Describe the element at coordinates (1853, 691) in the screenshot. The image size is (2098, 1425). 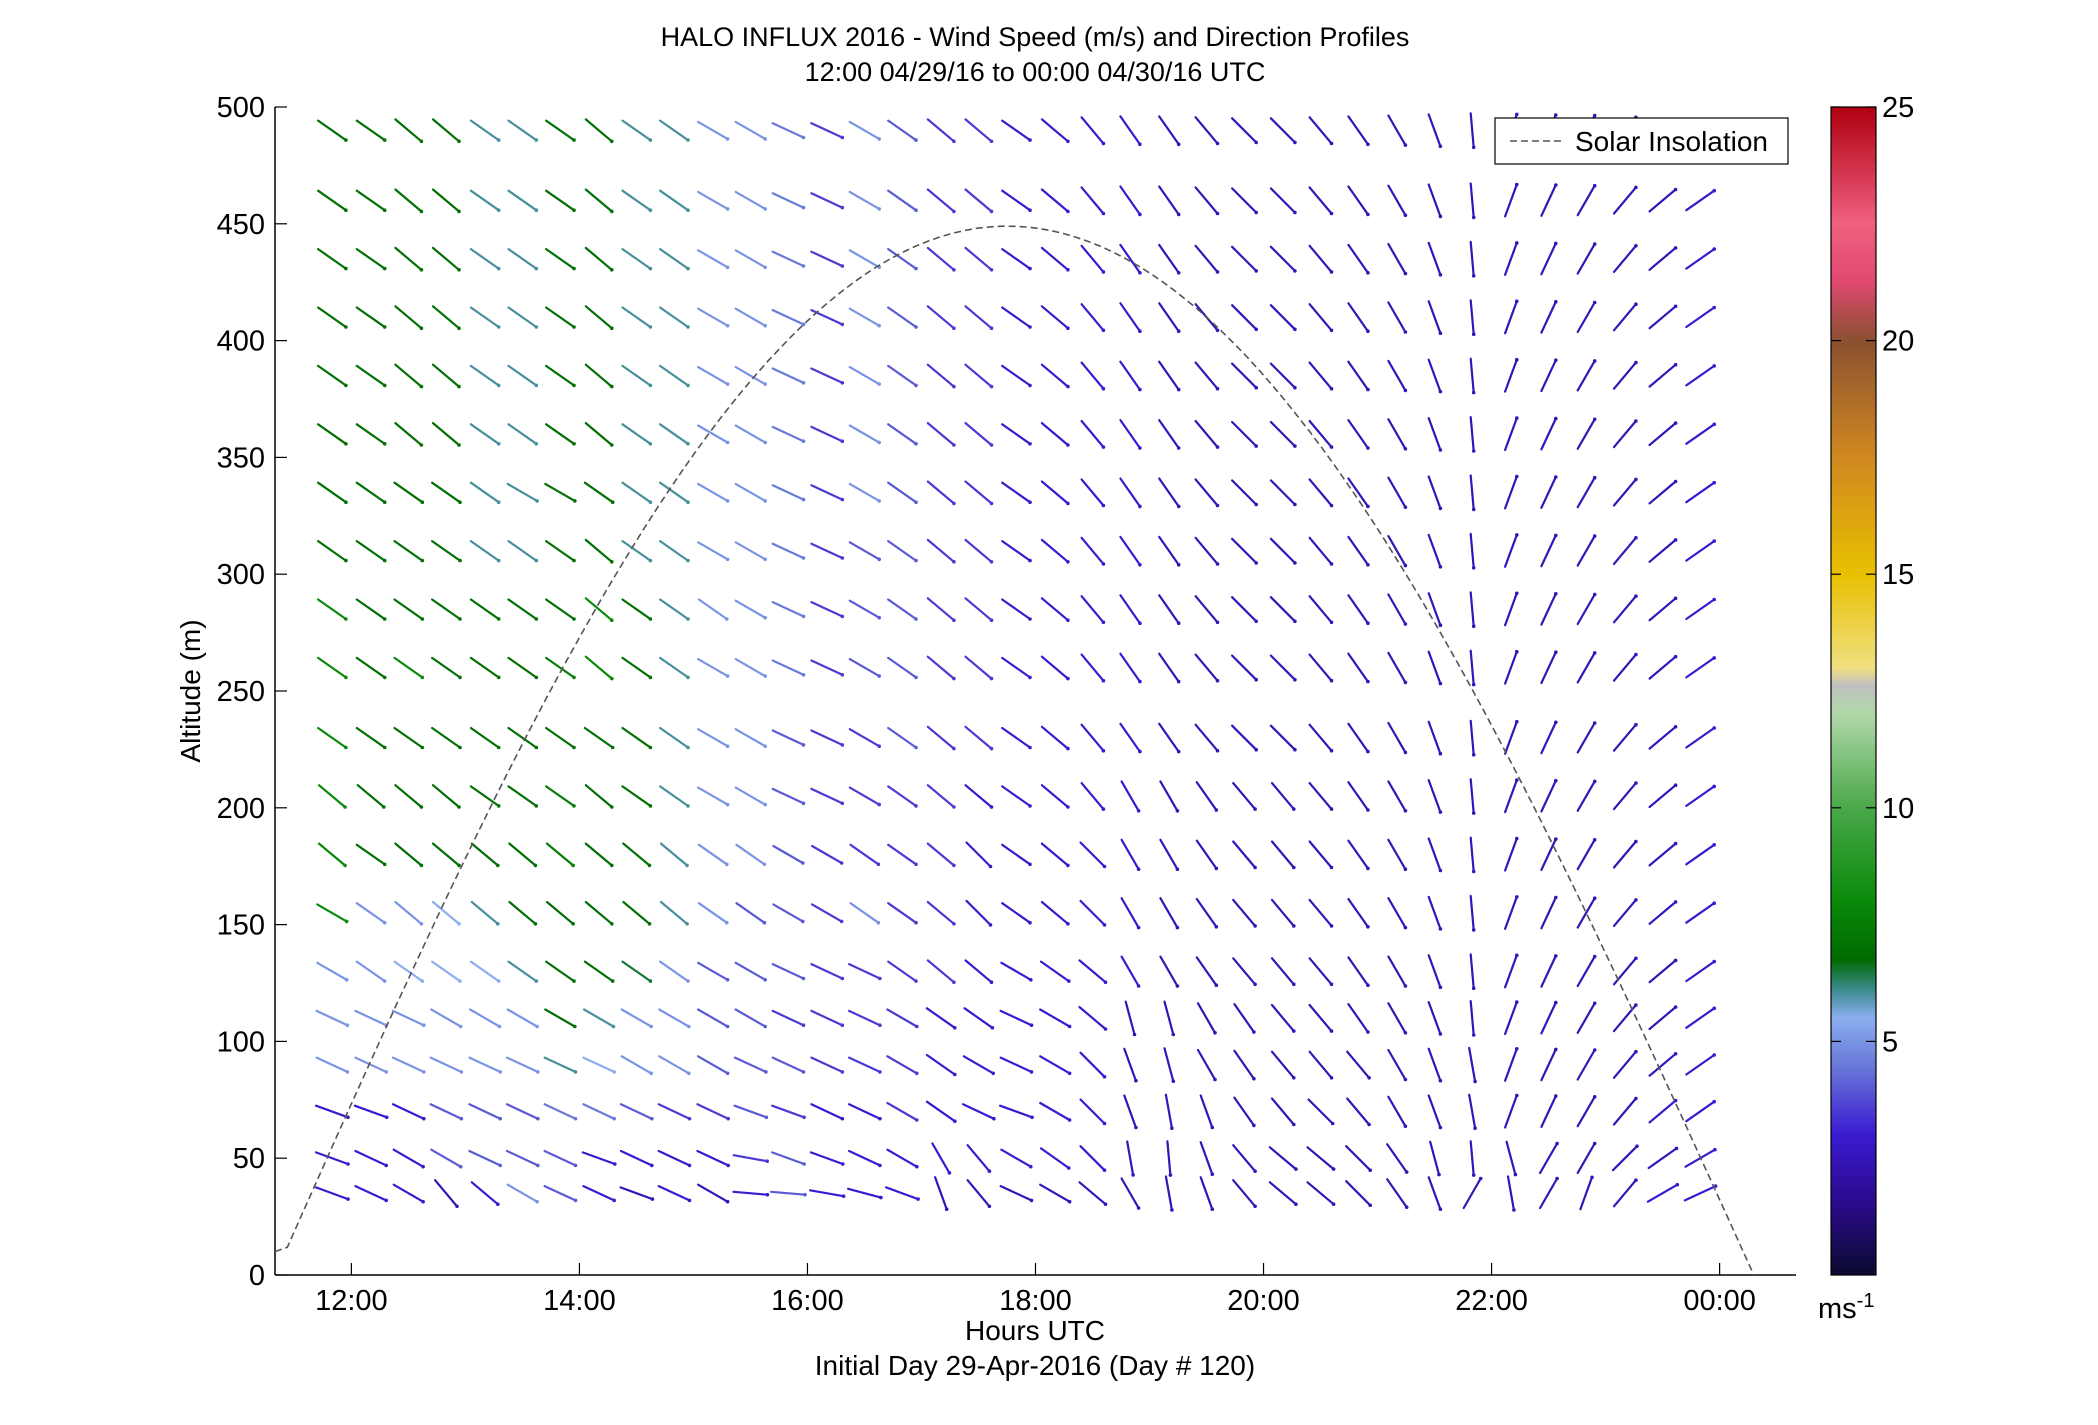
I see `colorbar-gradient` at that location.